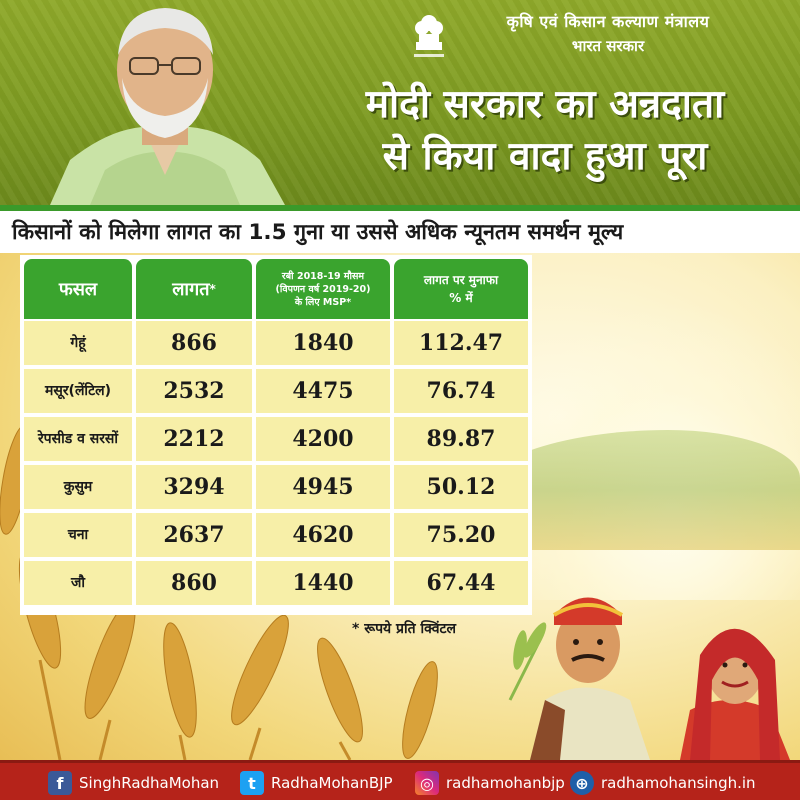 The height and width of the screenshot is (800, 800). I want to click on table-cell-profit: 50.12, so click(461, 487).